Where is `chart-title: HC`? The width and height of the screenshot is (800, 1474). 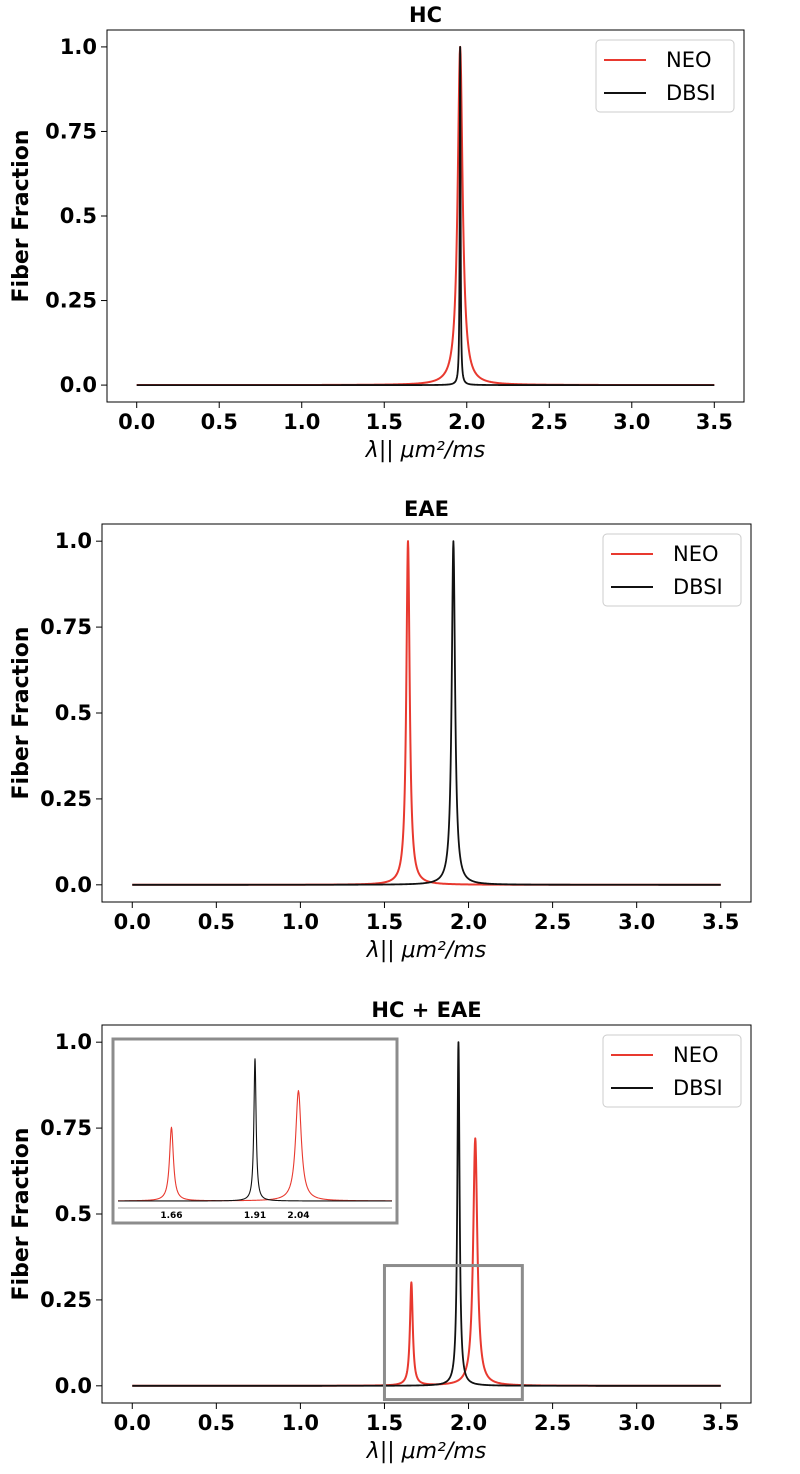 chart-title: HC is located at coordinates (425, 15).